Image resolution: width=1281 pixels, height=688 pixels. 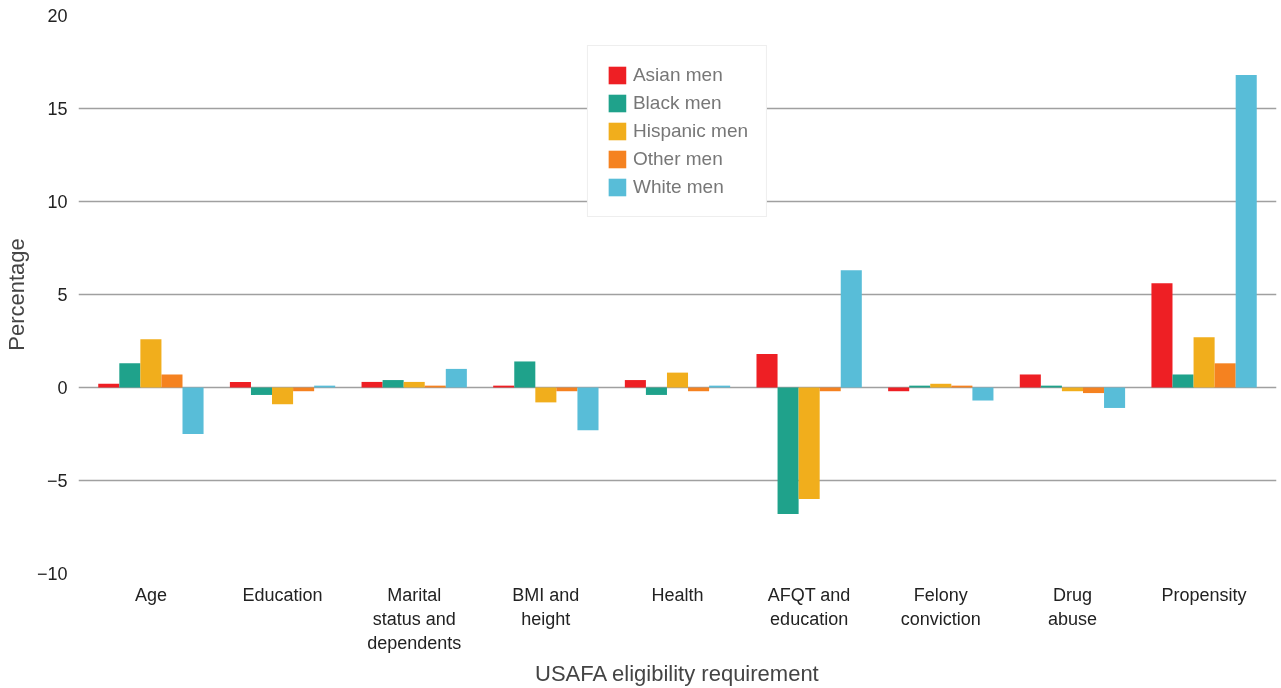 I want to click on legend-label: Other men, so click(x=677, y=159).